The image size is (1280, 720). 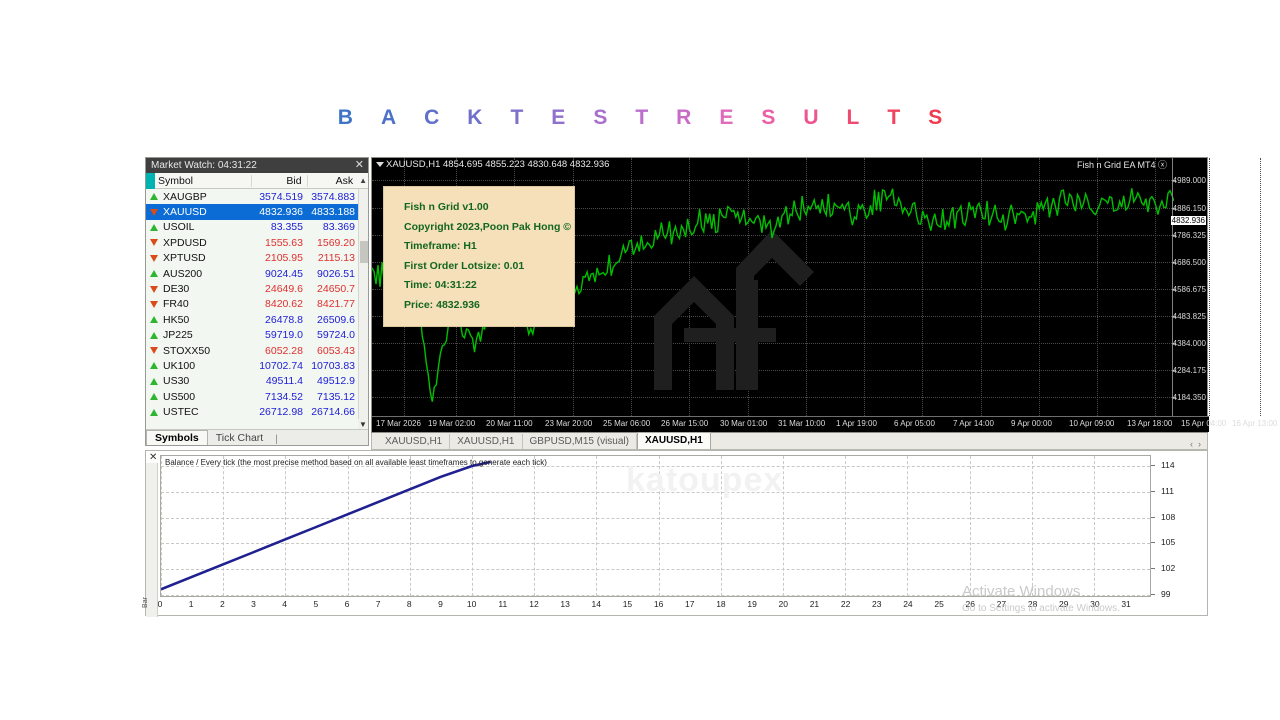 I want to click on market-watch-row: STOXX50 6052.28 6053.43, so click(x=257, y=350).